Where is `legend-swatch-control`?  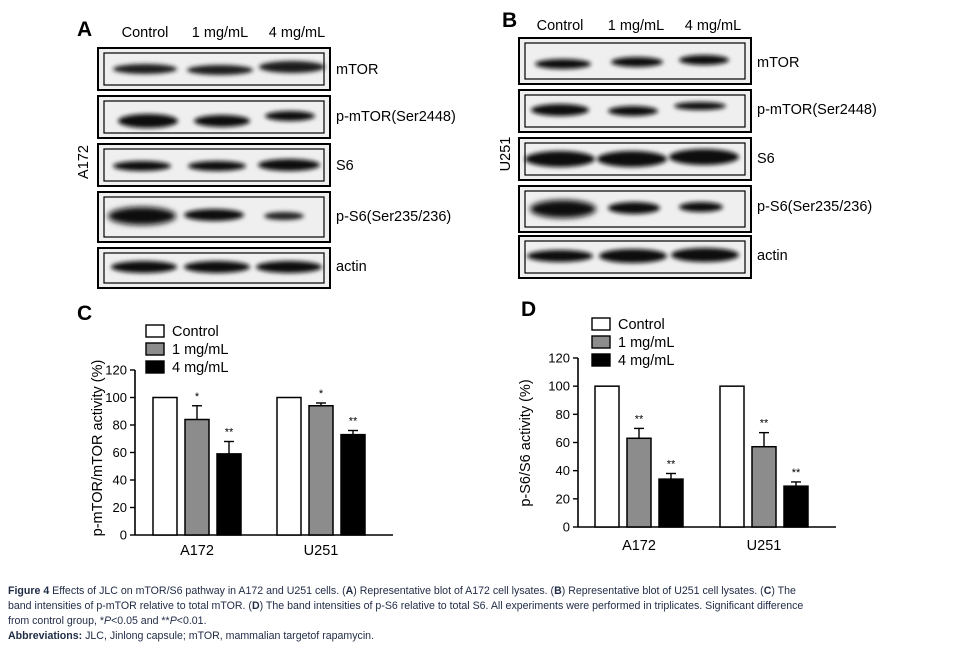 legend-swatch-control is located at coordinates (155, 331).